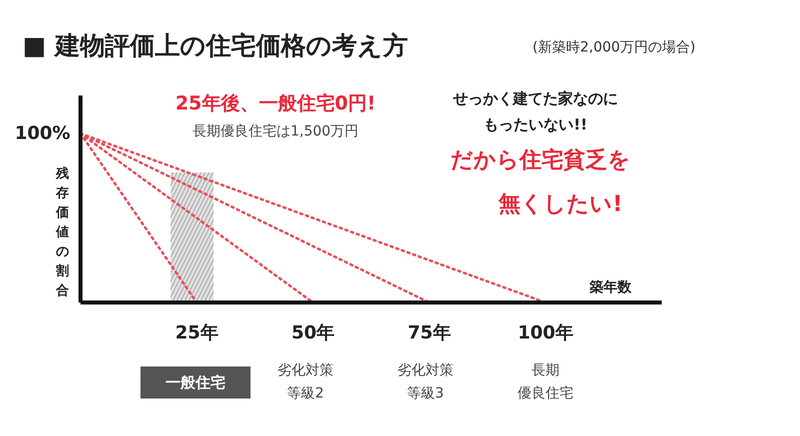  I want to click on x-tick-label: 50年, so click(313, 333).